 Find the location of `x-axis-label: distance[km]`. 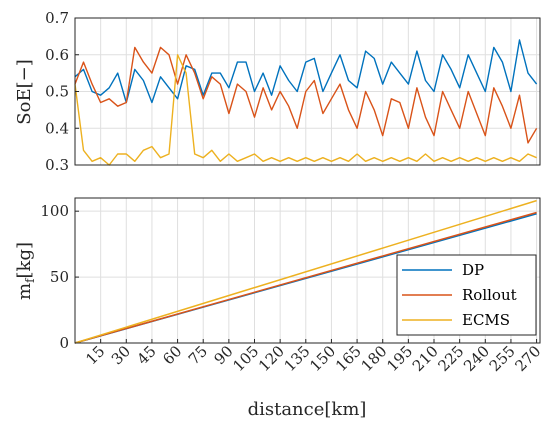

x-axis-label: distance[km] is located at coordinates (307, 409).